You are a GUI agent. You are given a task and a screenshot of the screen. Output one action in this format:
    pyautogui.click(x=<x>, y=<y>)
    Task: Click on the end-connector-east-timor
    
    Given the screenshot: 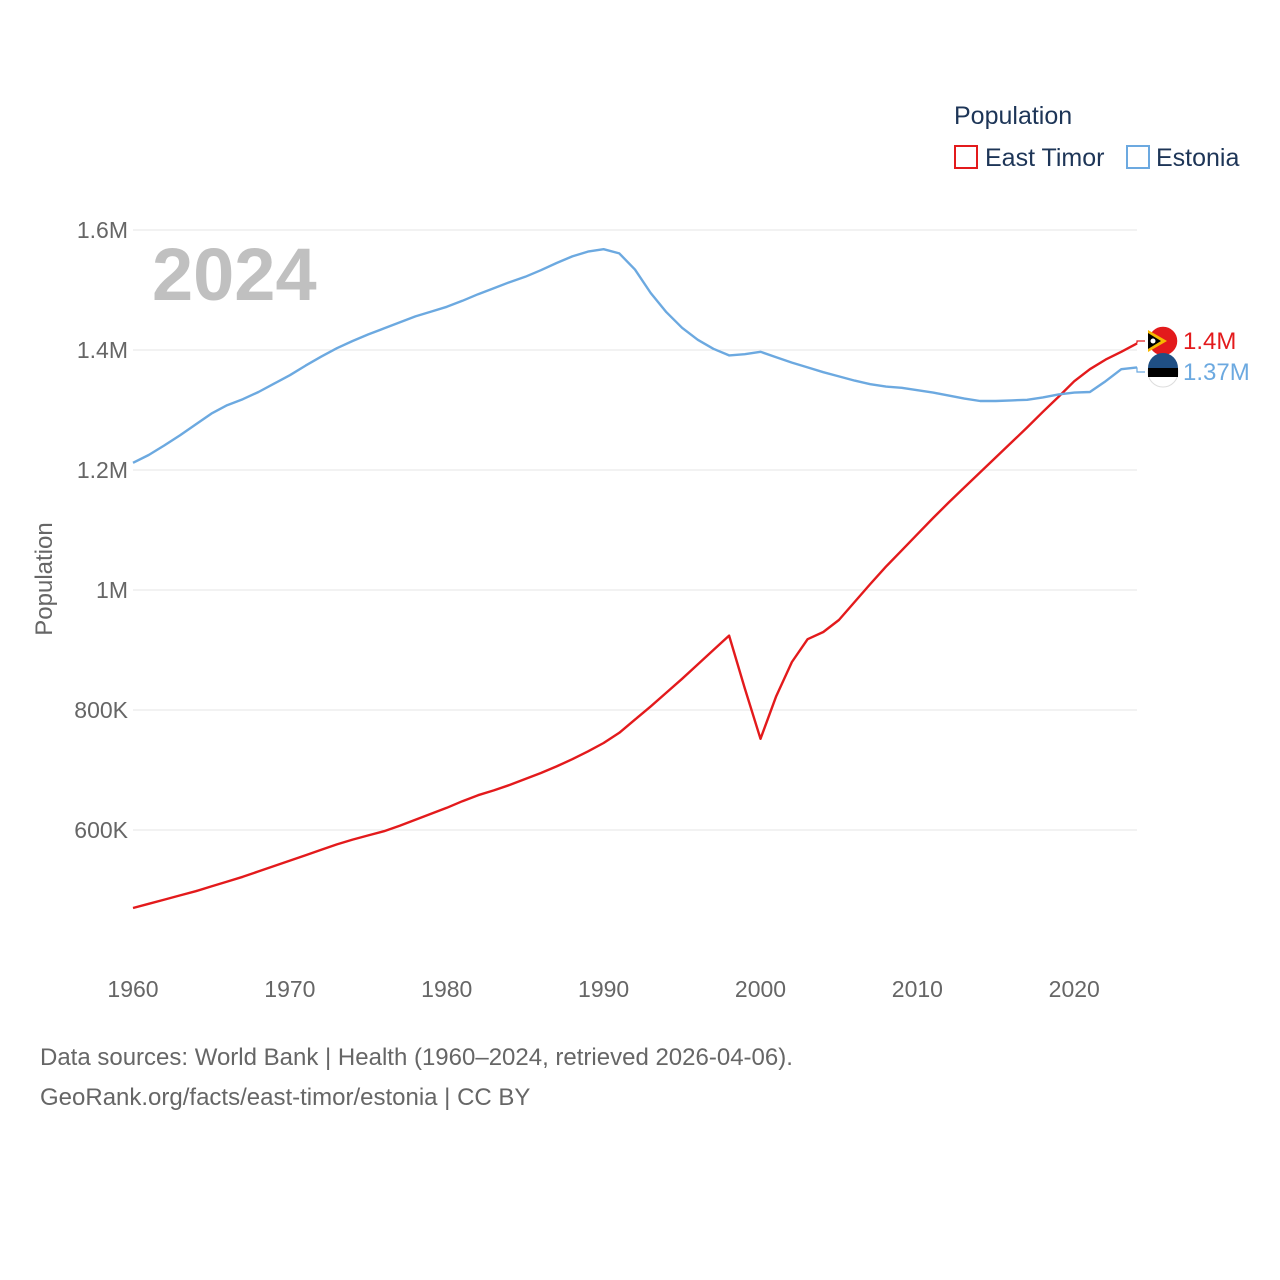 What is the action you would take?
    pyautogui.click(x=1140, y=342)
    